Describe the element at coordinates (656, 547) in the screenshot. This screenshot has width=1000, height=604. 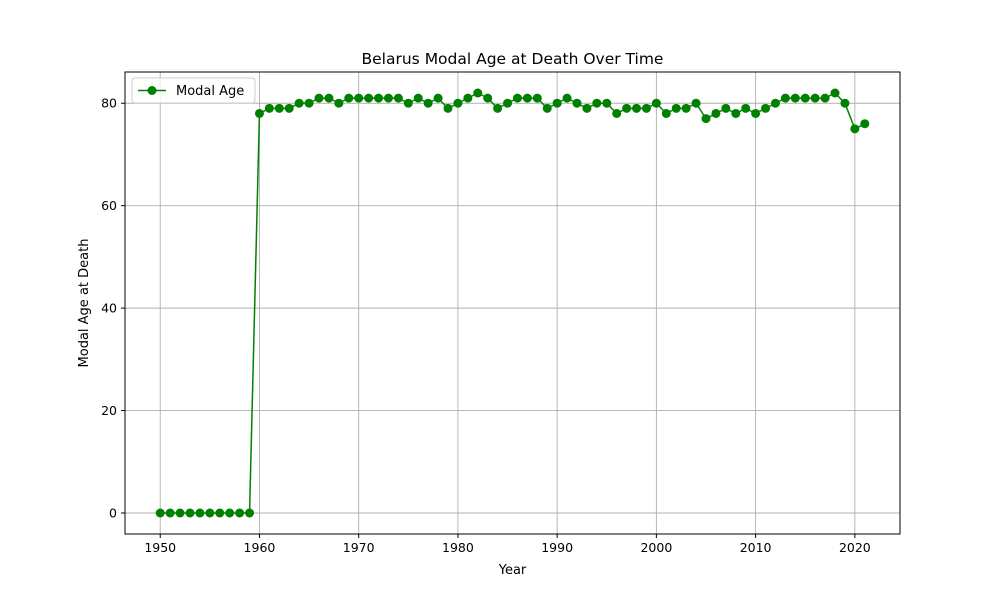
I see `x-tick-label: 2000` at that location.